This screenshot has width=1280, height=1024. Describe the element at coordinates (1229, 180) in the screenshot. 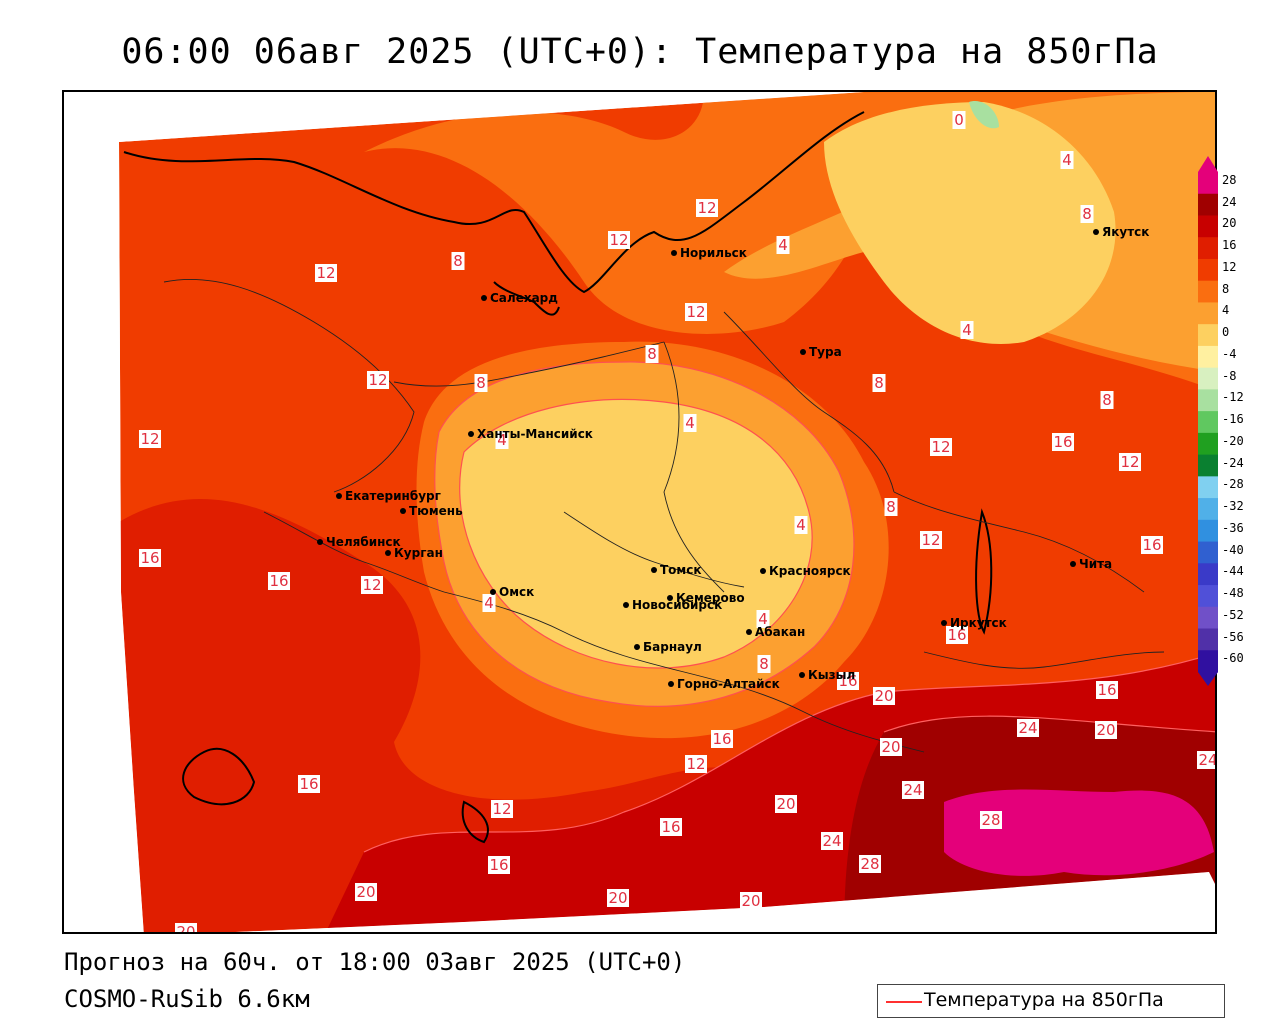

I see `colorbar-tick-label: 28` at that location.